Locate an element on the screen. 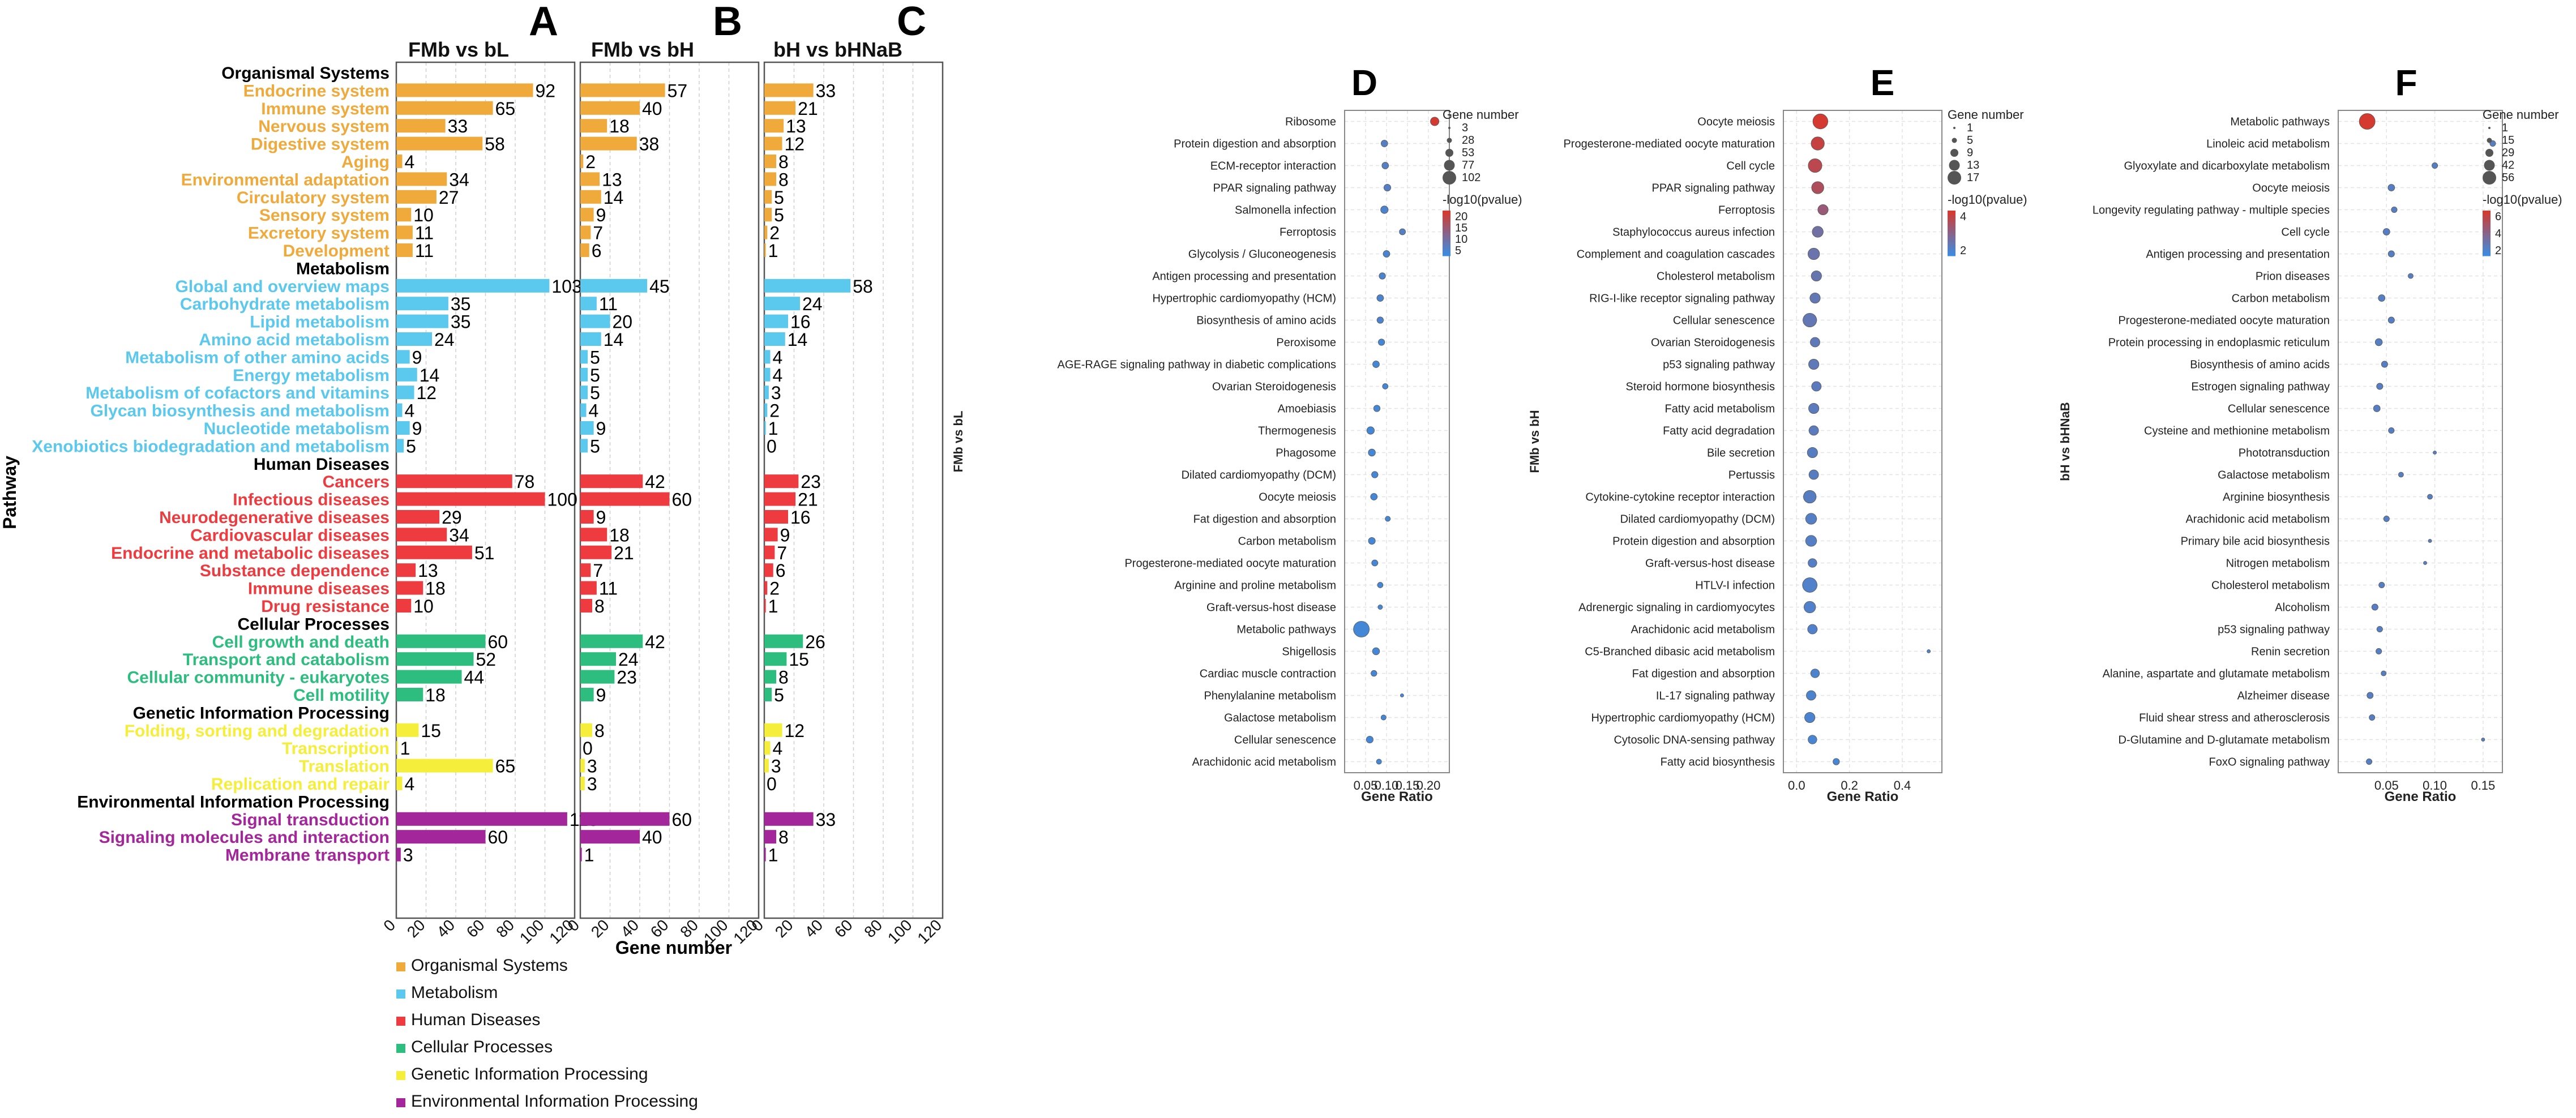  bar-value-label: 14 is located at coordinates (430, 375).